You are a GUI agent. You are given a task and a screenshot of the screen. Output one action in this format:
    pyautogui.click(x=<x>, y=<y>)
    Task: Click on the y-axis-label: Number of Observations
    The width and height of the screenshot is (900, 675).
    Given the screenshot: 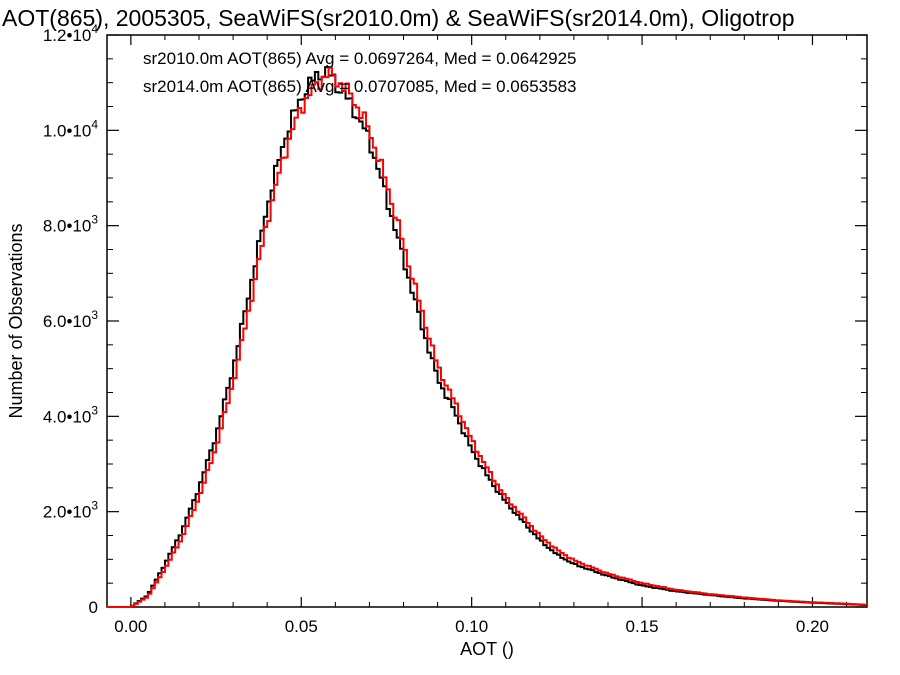 What is the action you would take?
    pyautogui.click(x=16, y=320)
    